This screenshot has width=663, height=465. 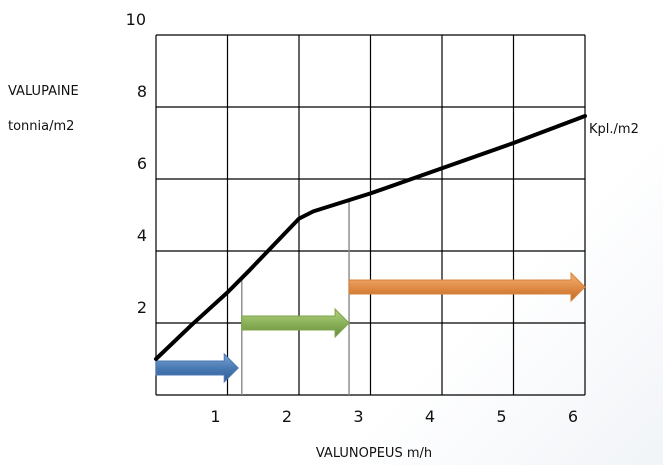 What do you see at coordinates (136, 19) in the screenshot?
I see `y-tick-label: 10` at bounding box center [136, 19].